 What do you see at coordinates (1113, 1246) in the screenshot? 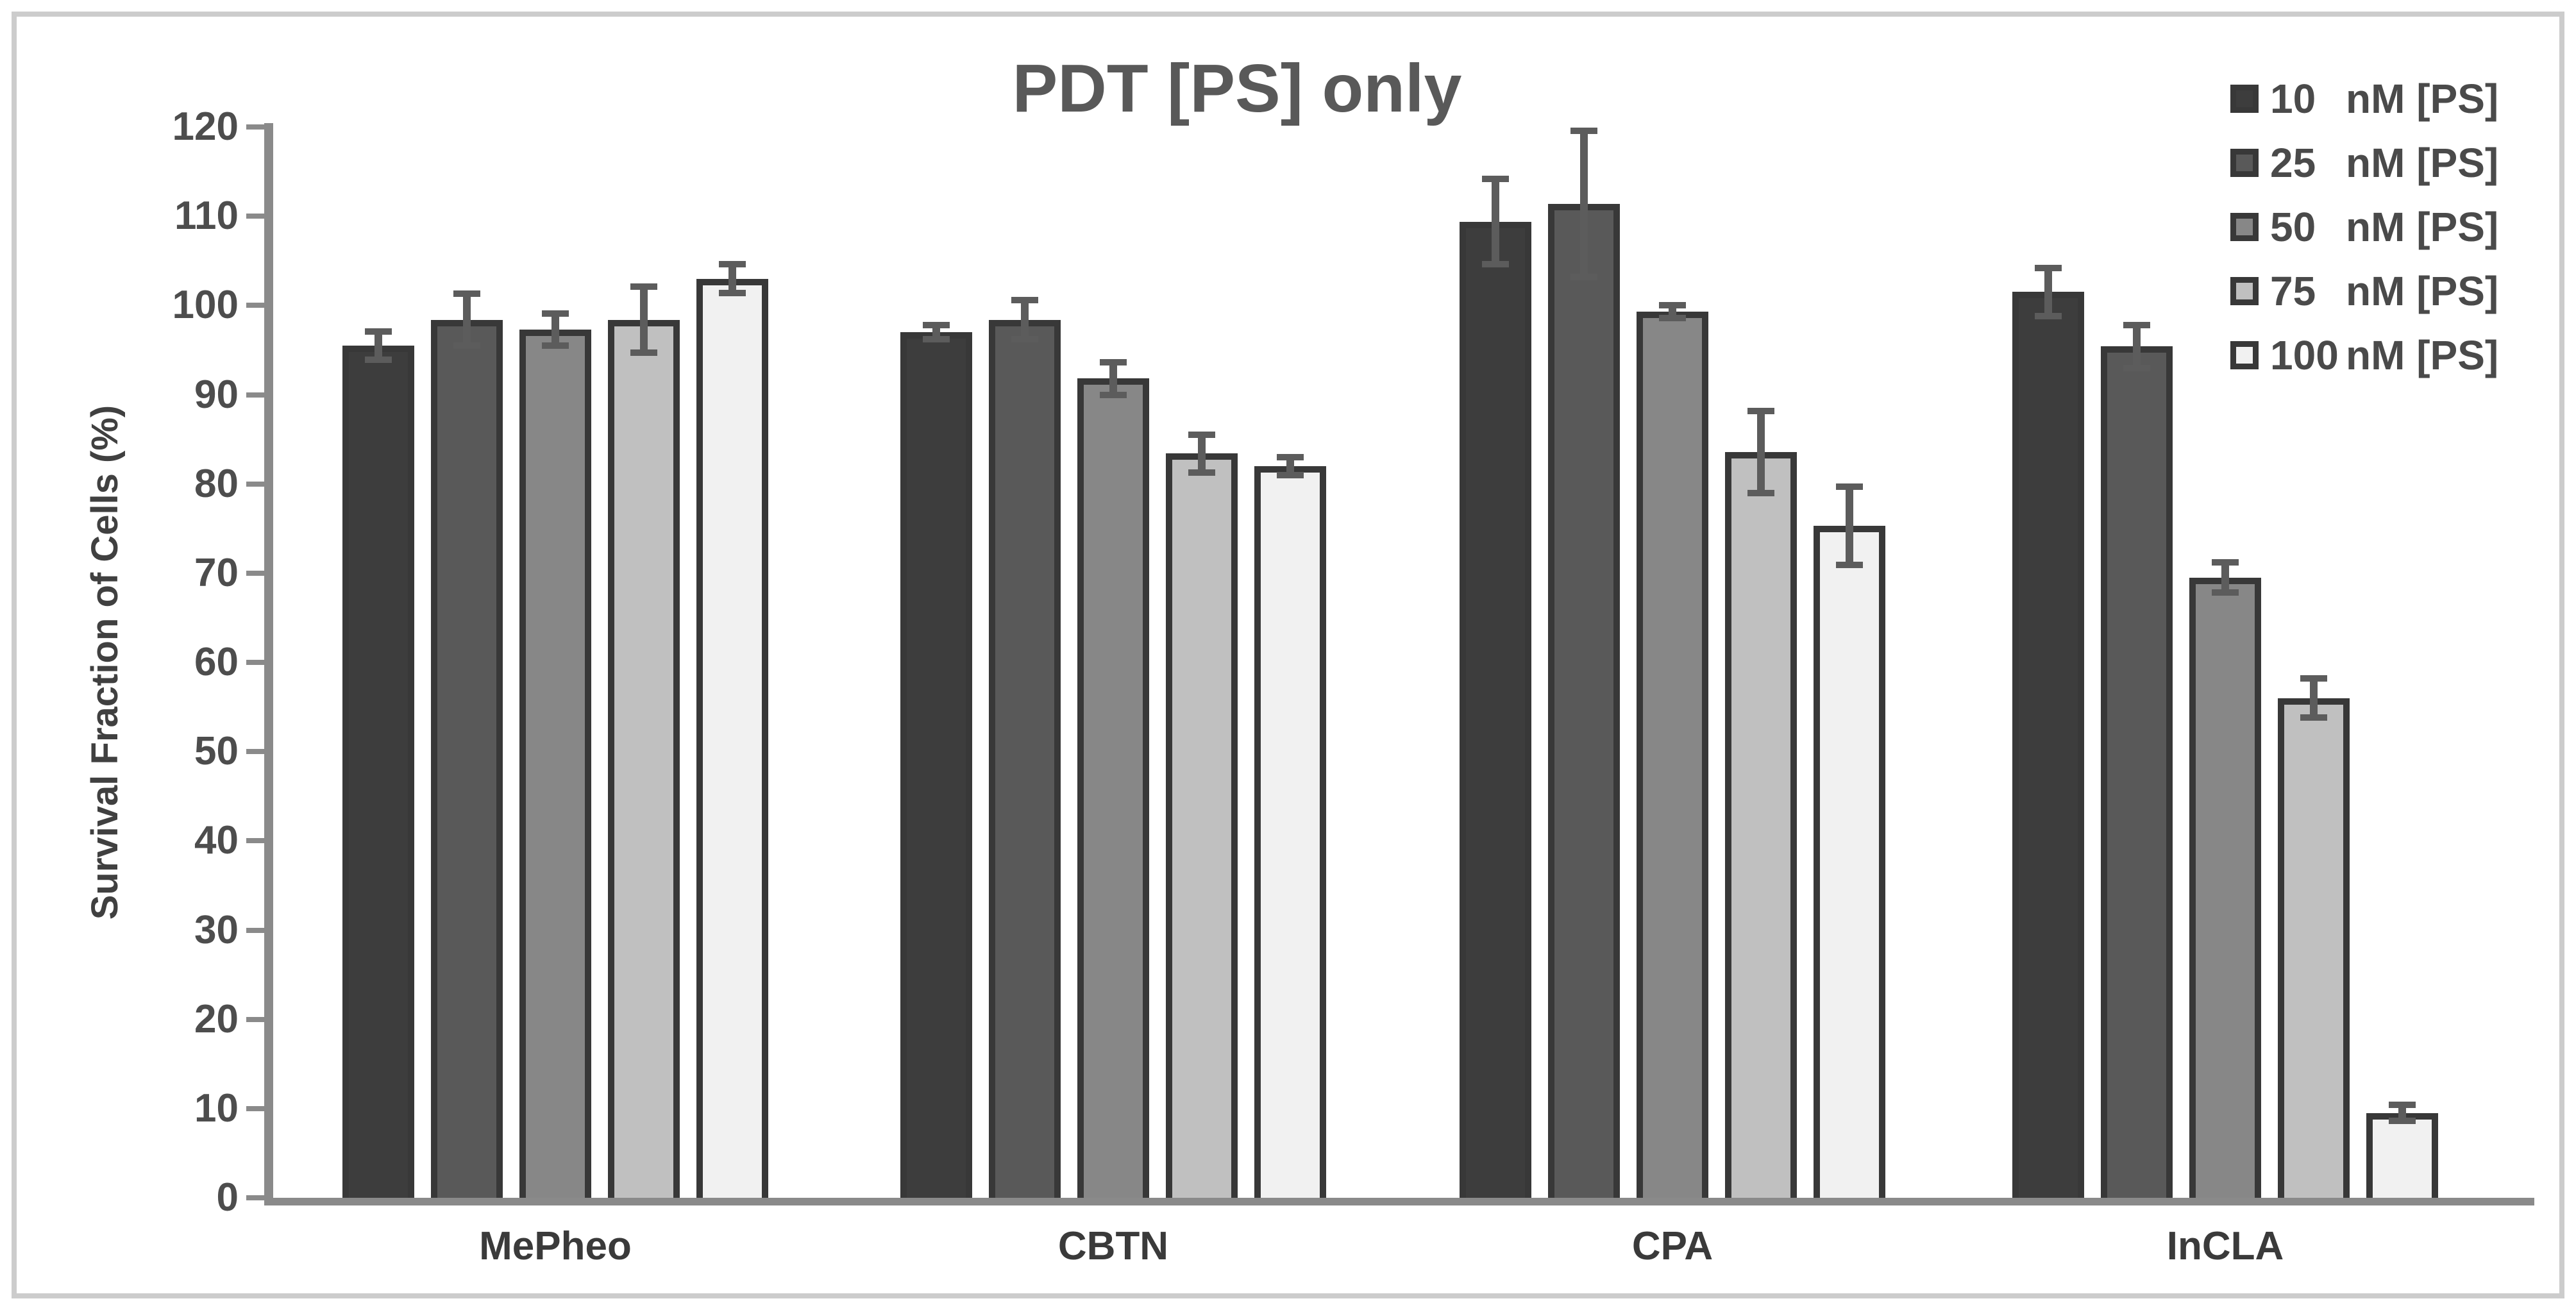
I see `x-category-label-CBTN: CBTN` at bounding box center [1113, 1246].